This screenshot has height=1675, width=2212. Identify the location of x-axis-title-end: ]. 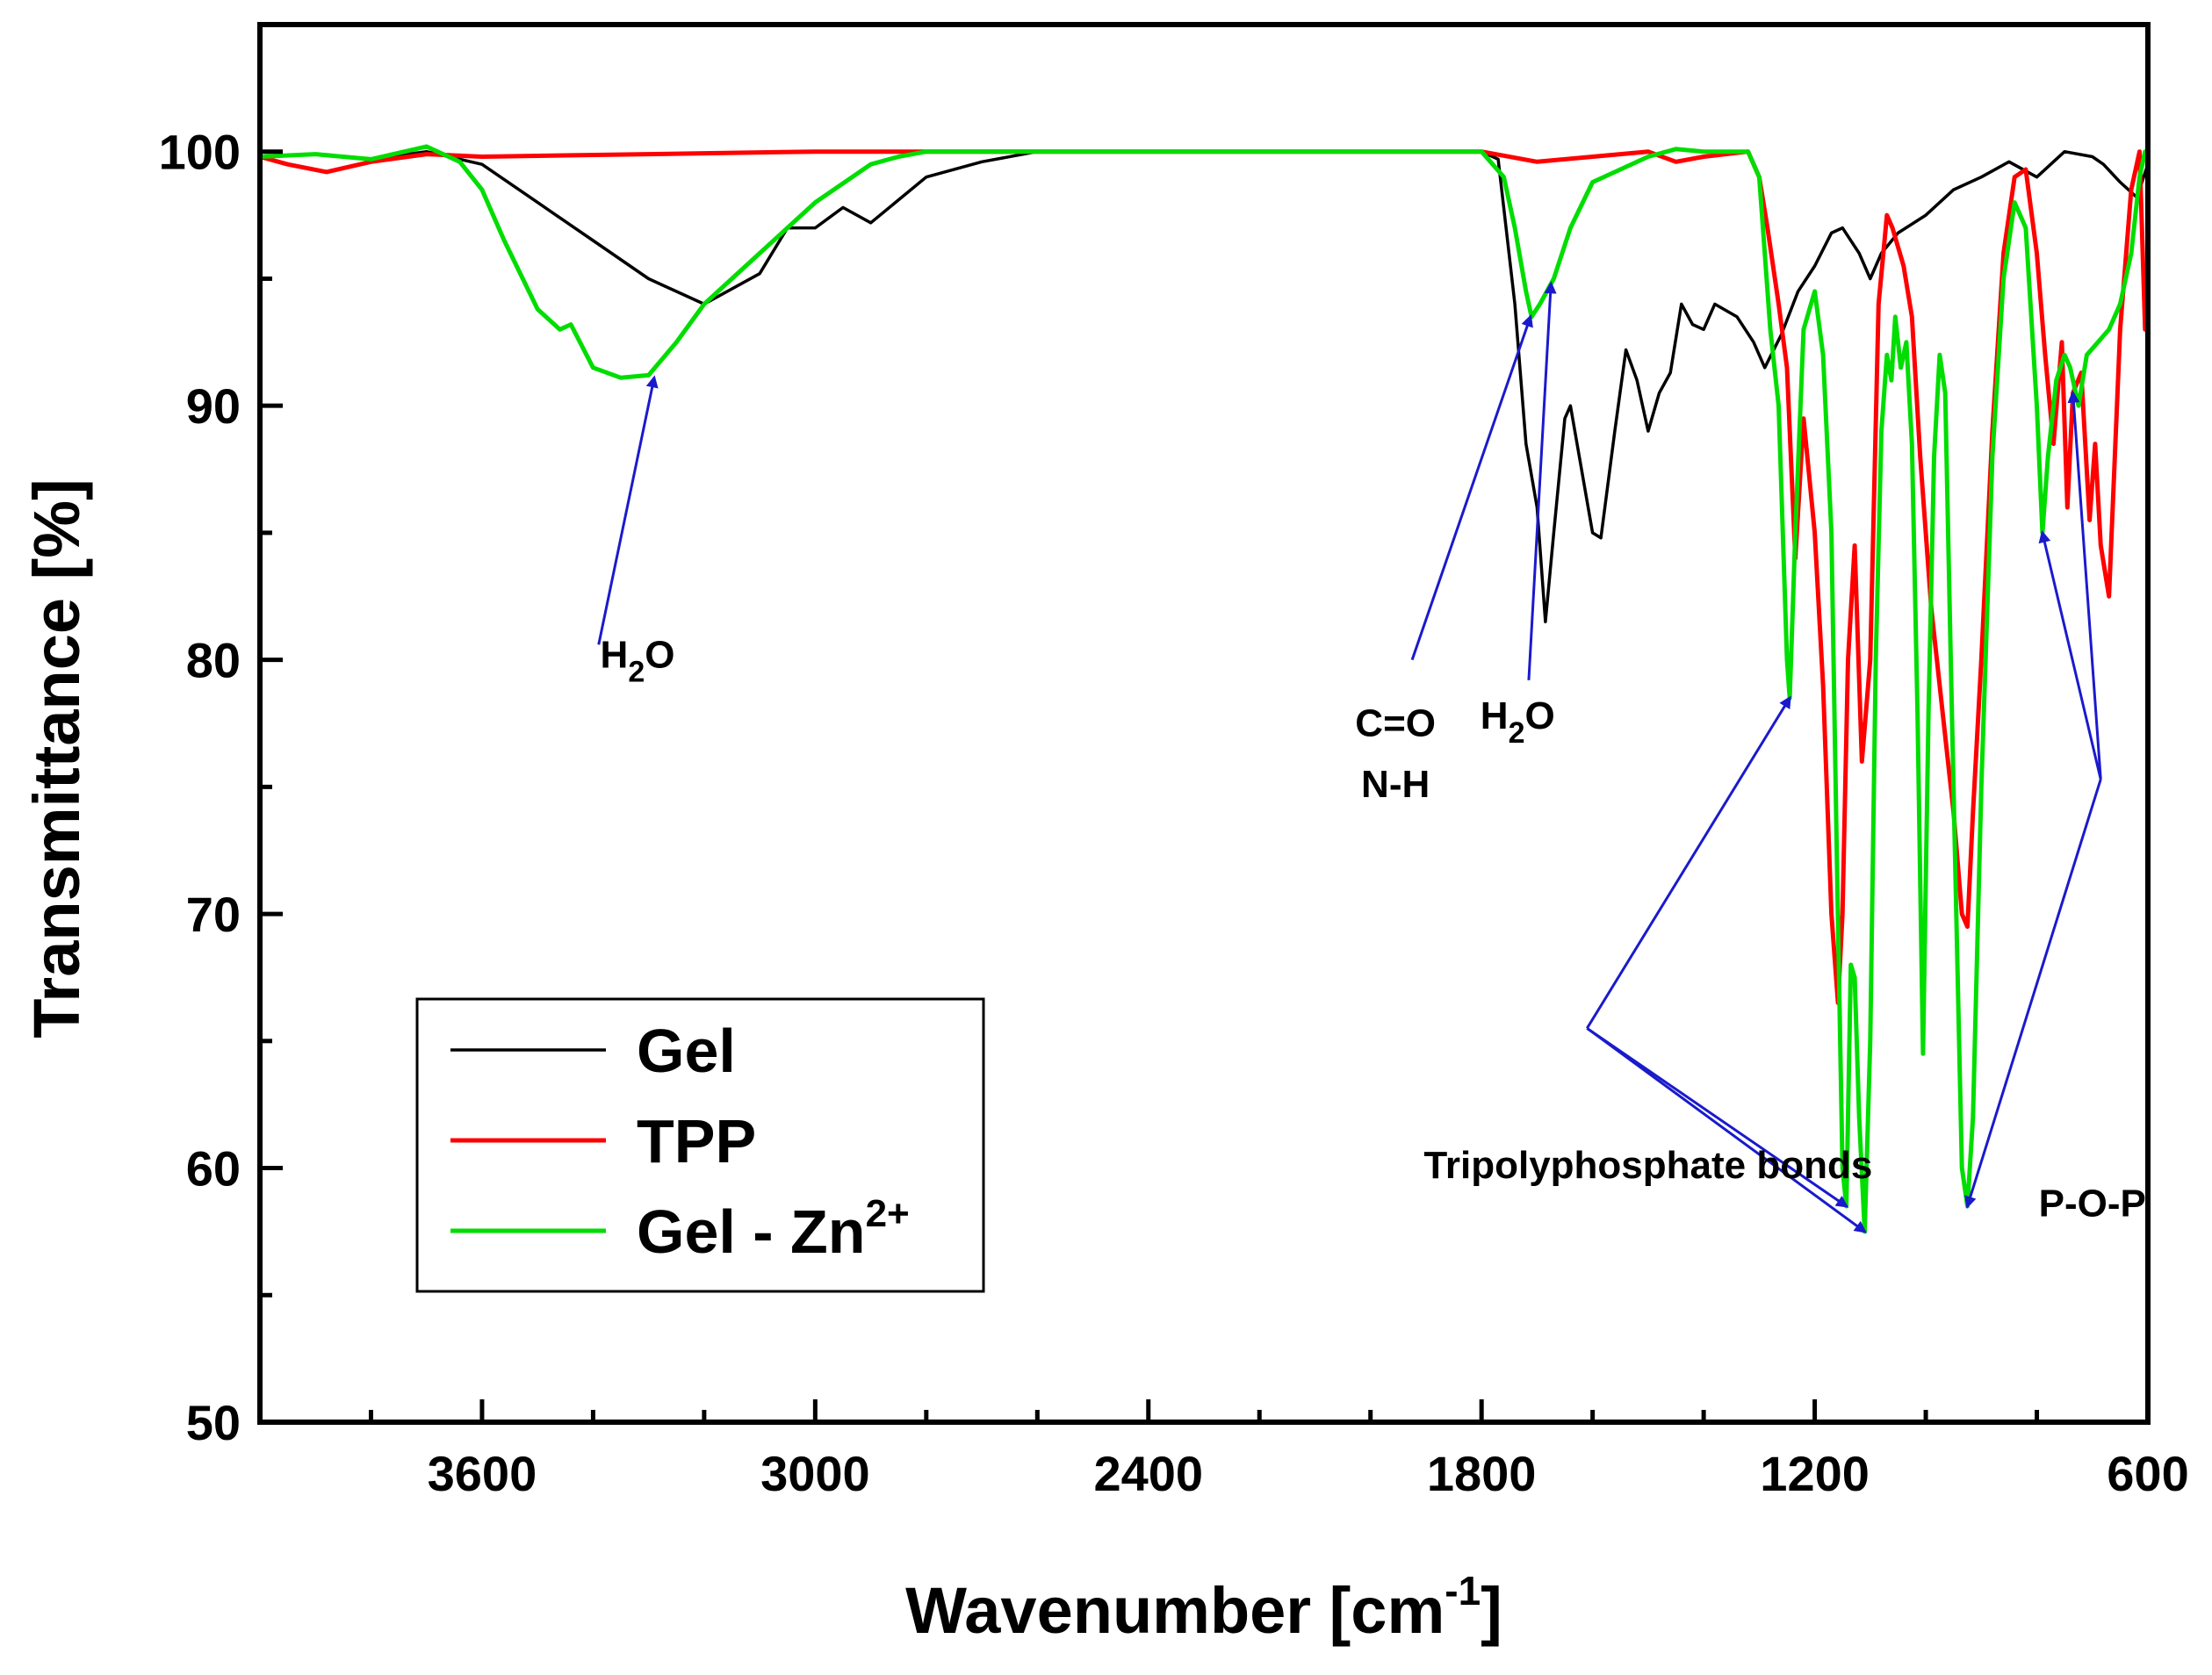
(1491, 1610).